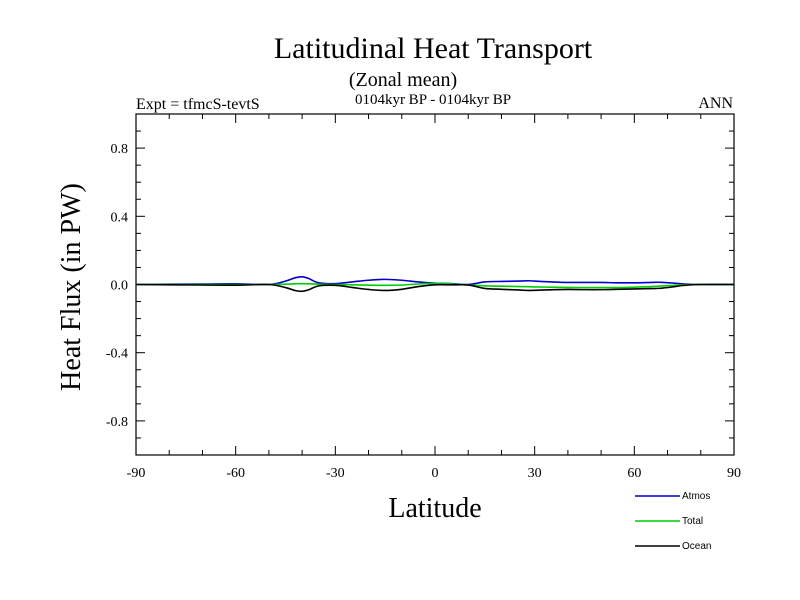  What do you see at coordinates (535, 473) in the screenshot?
I see `x-tick-label: 30` at bounding box center [535, 473].